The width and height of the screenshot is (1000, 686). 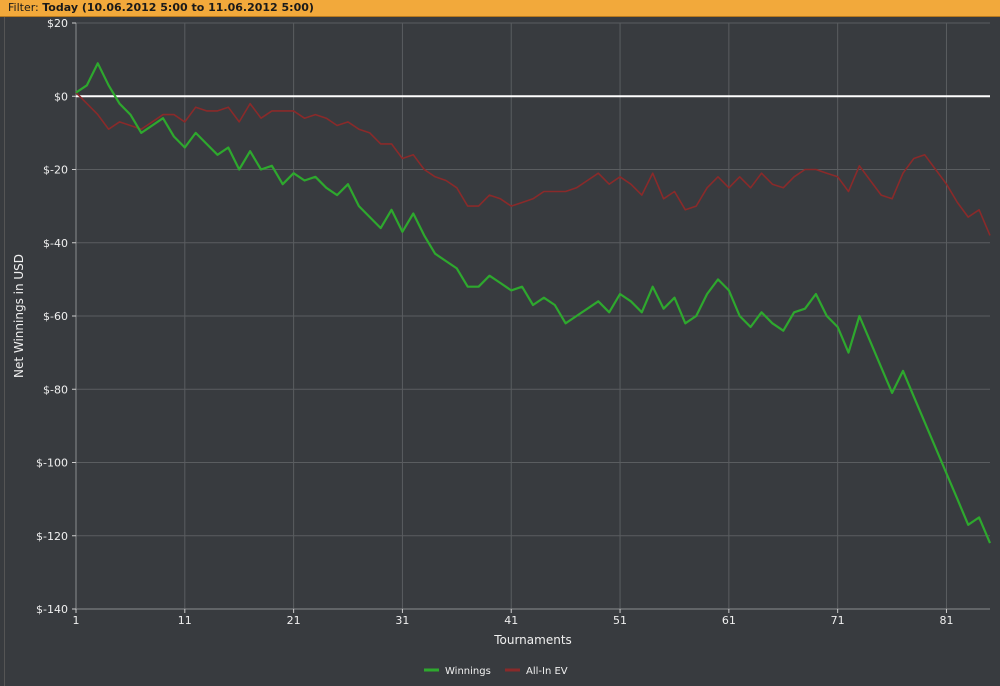 What do you see at coordinates (19, 316) in the screenshot?
I see `y-axis-label: Net Winnings in USD` at bounding box center [19, 316].